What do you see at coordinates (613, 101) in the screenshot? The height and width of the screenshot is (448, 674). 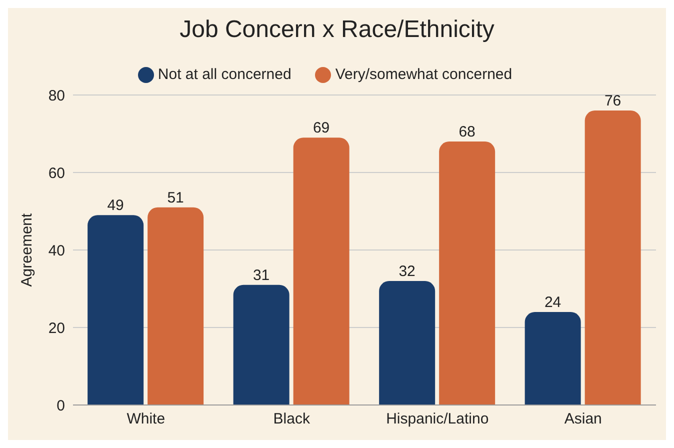 I see `data-label: 76` at bounding box center [613, 101].